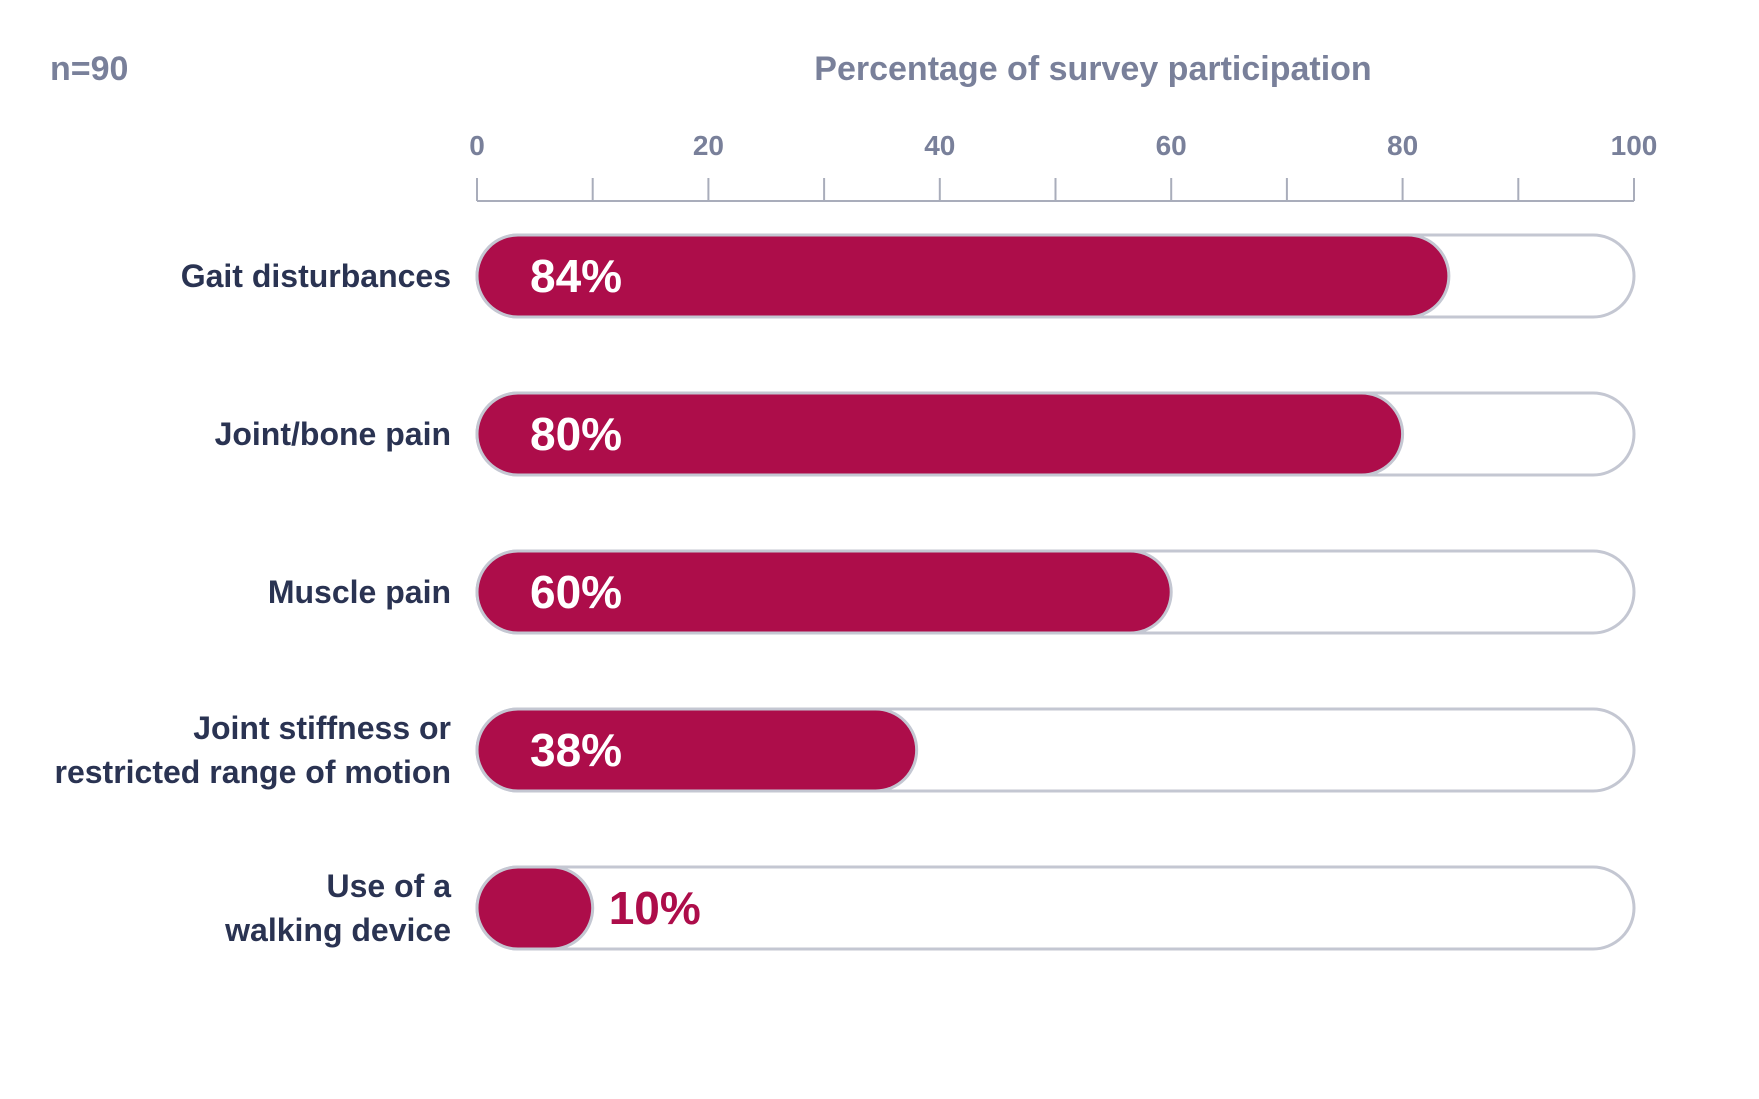 This screenshot has height=1099, width=1759. Describe the element at coordinates (930, 908) in the screenshot. I see `bar-row: 10% Use of a walking device` at that location.